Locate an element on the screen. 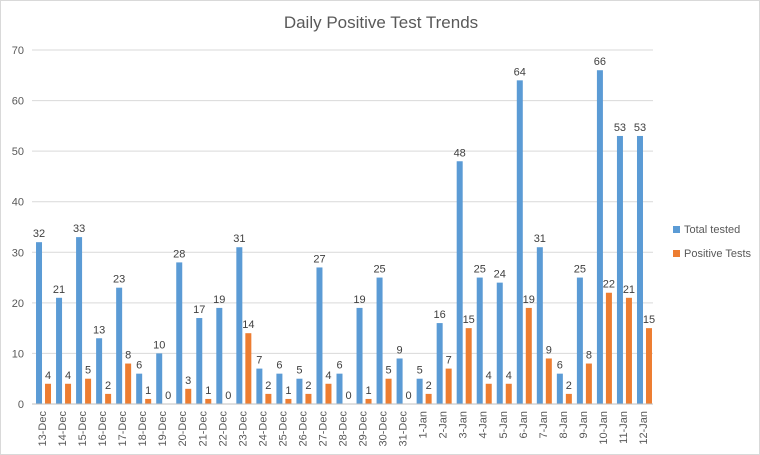 Image resolution: width=760 pixels, height=455 pixels. y-tick-label: 60 is located at coordinates (18, 102).